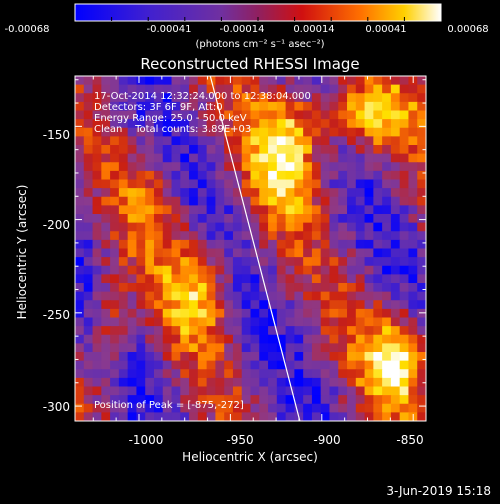 Image resolution: width=500 pixels, height=504 pixels. Describe the element at coordinates (313, 29) in the screenshot. I see `colorbar-tick-label-3: 0.00014` at that location.